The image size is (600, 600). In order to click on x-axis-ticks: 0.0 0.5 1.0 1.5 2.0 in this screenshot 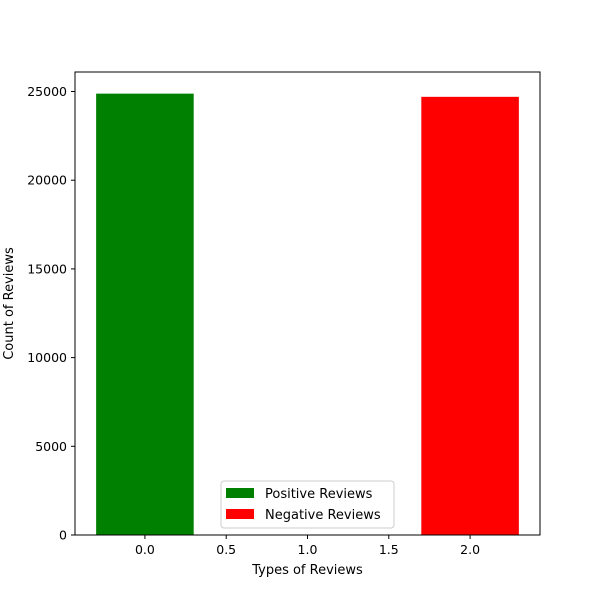, I will do `click(307, 546)`.